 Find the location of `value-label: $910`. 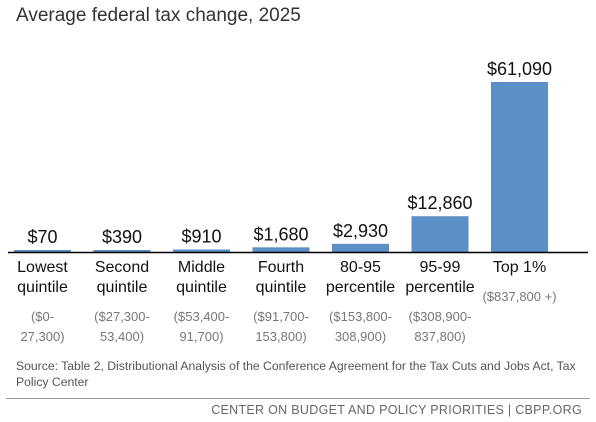

value-label: $910 is located at coordinates (201, 236).